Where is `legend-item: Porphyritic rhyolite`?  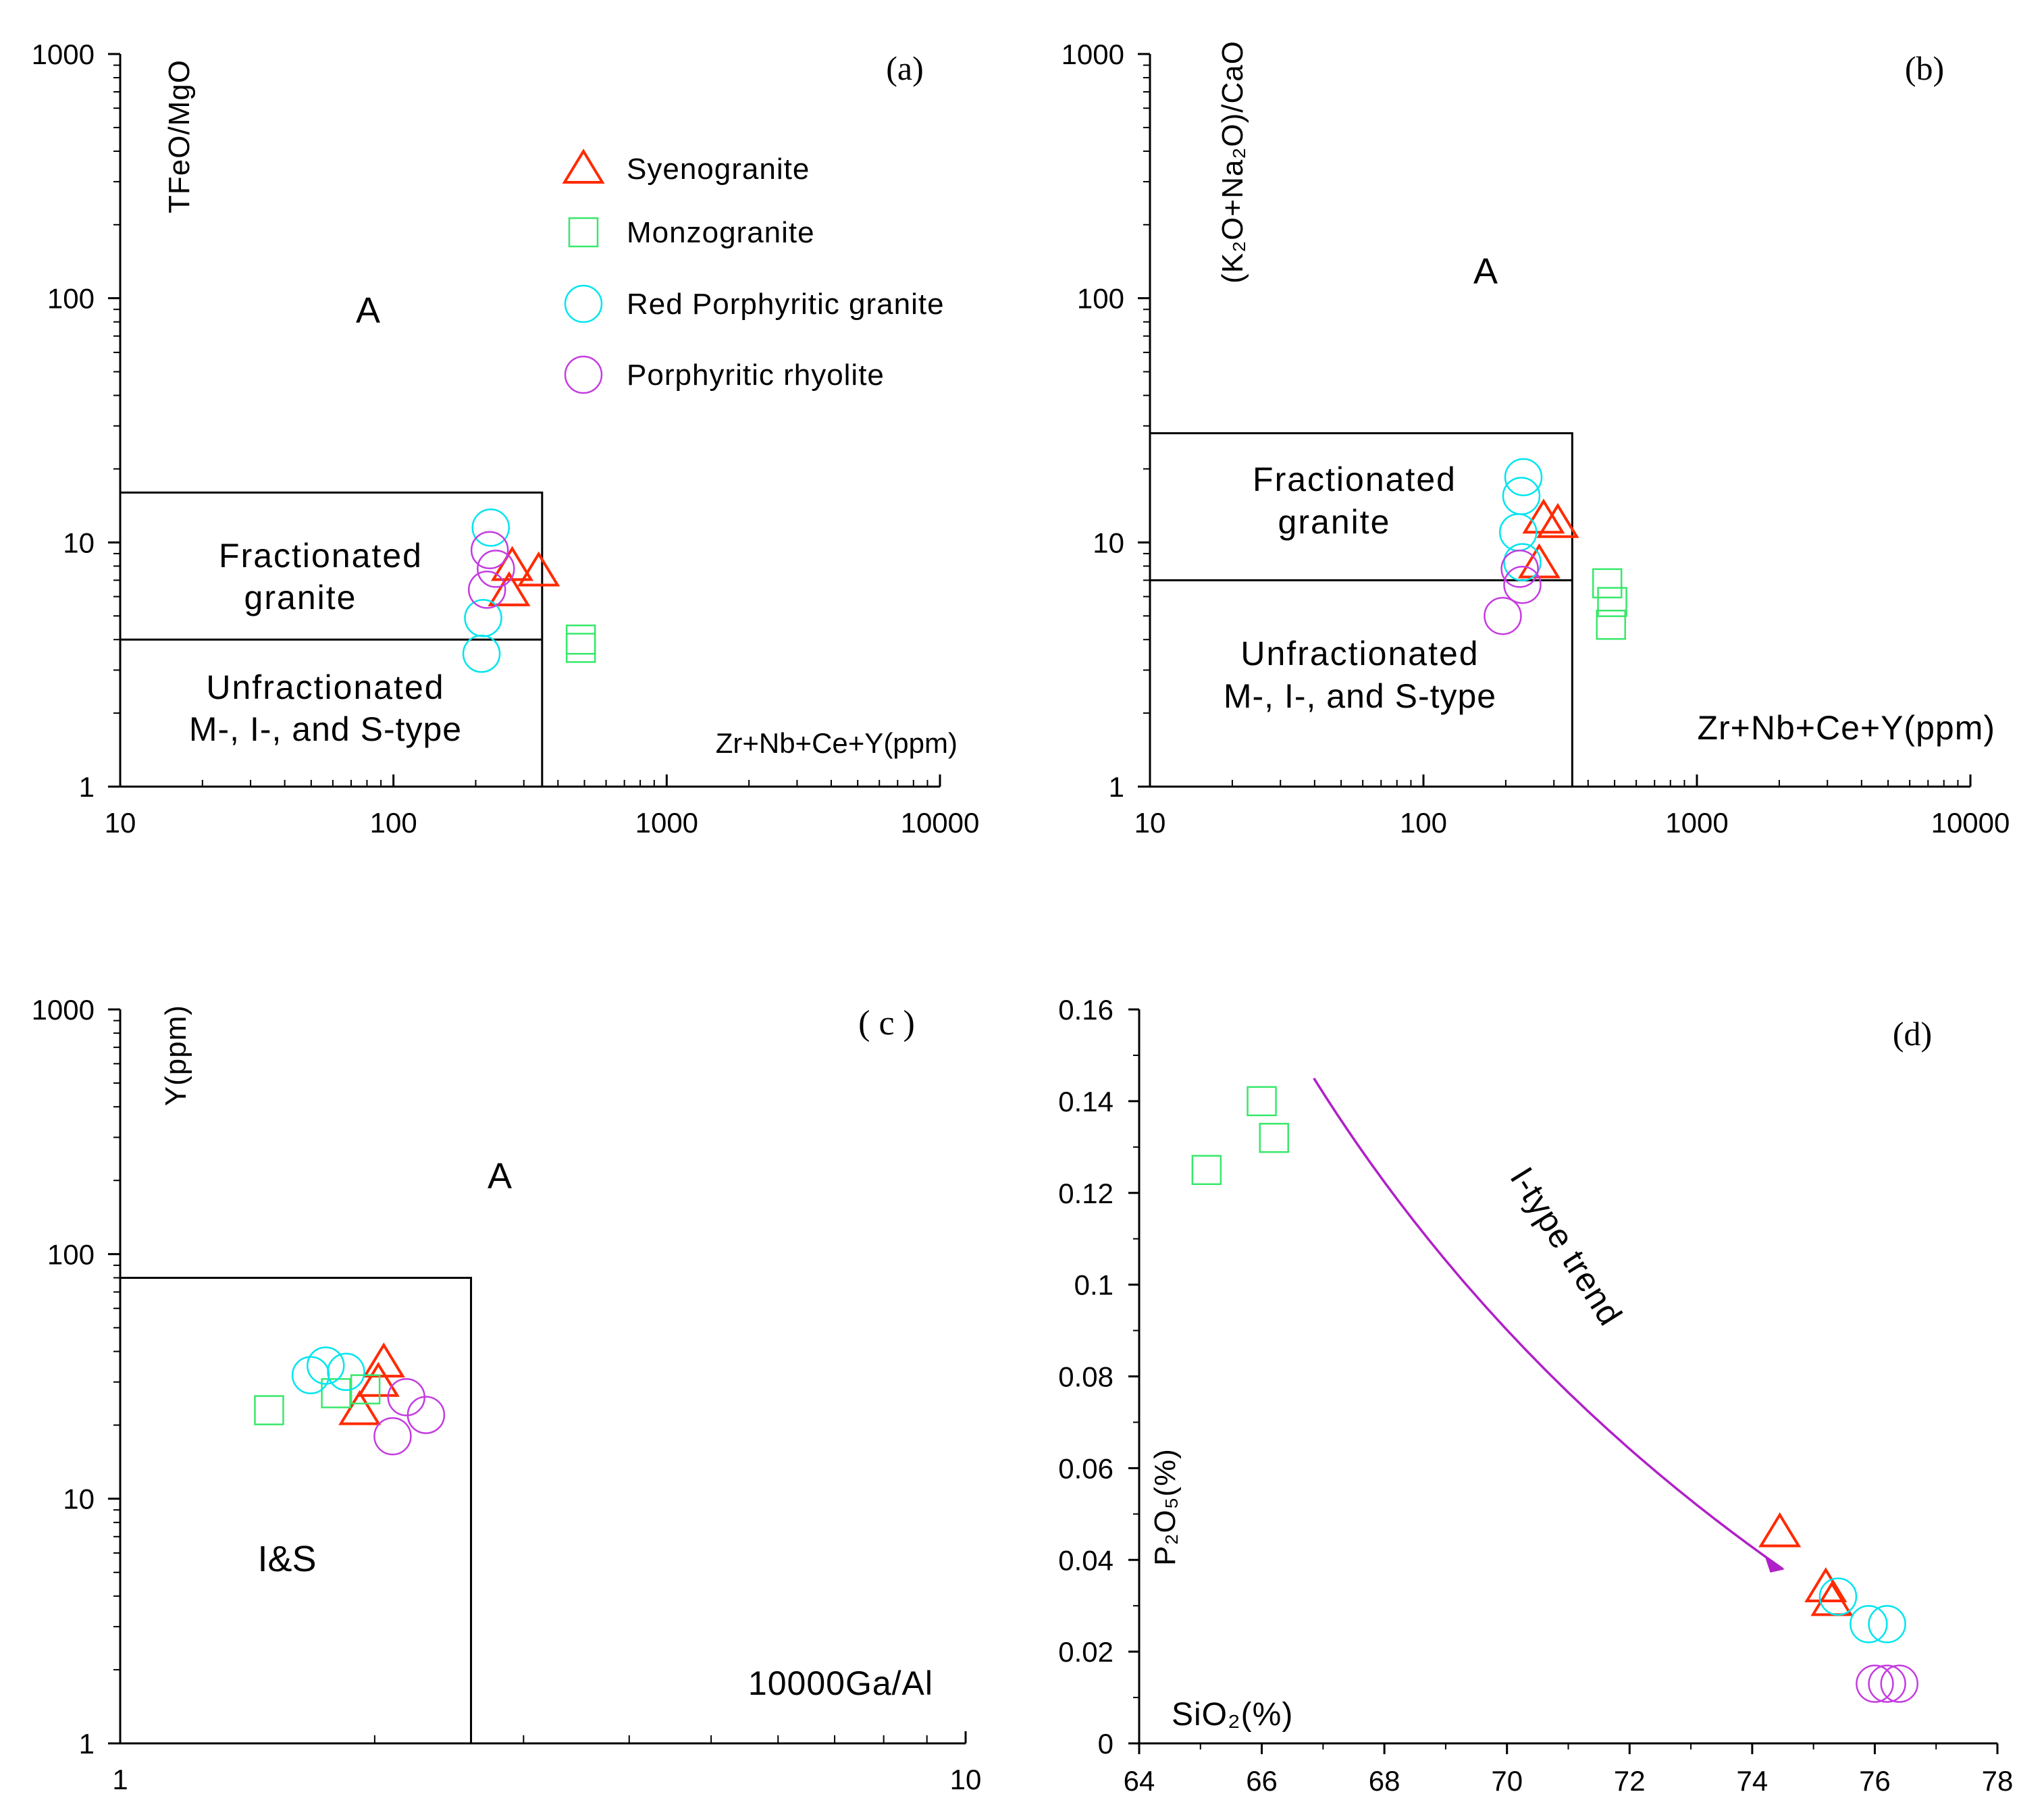 legend-item: Porphyritic rhyolite is located at coordinates (725, 374).